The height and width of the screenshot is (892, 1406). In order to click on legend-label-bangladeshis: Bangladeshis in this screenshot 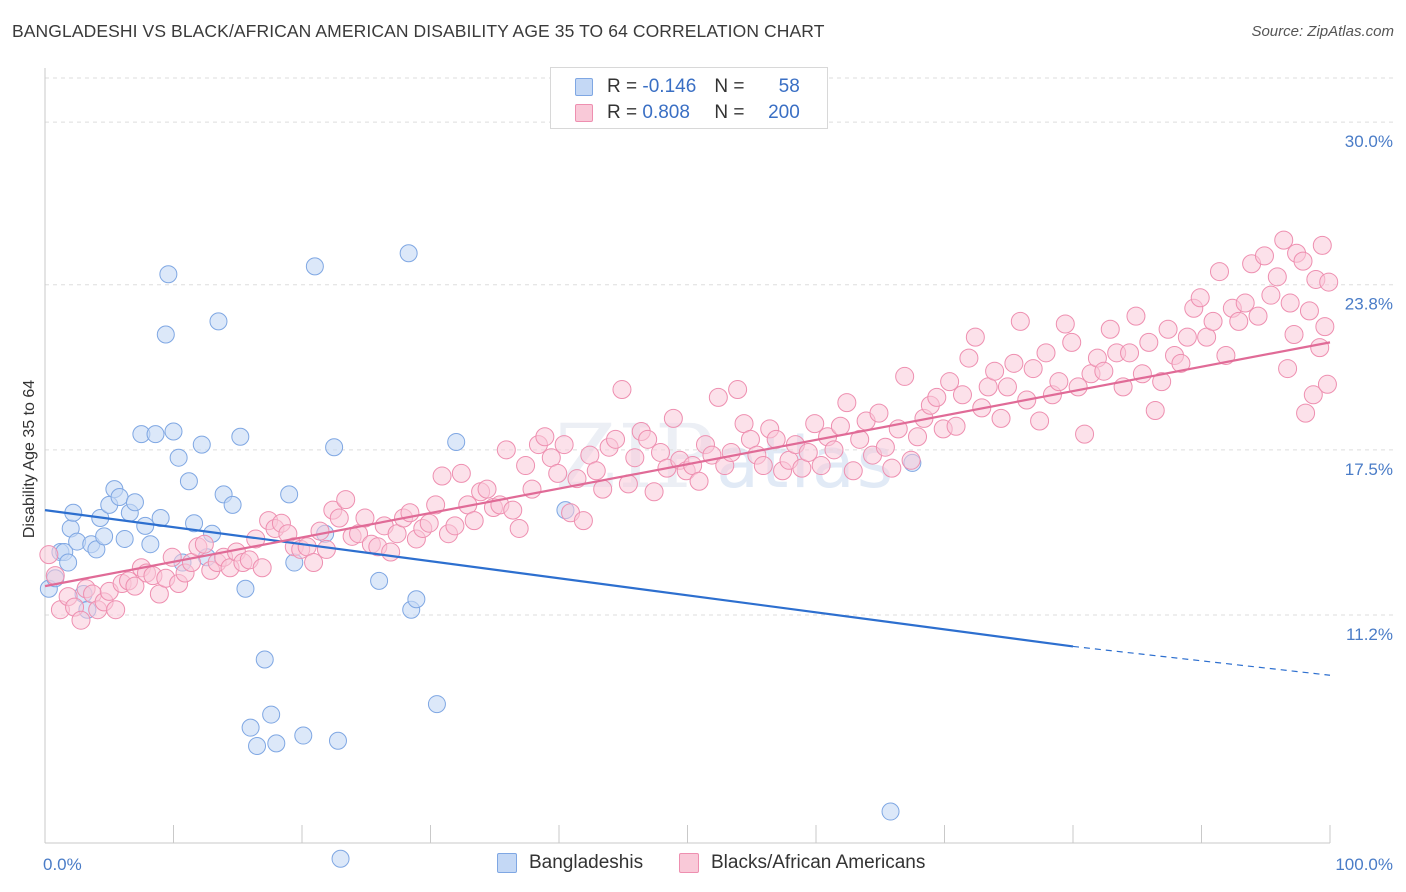, I will do `click(586, 862)`.